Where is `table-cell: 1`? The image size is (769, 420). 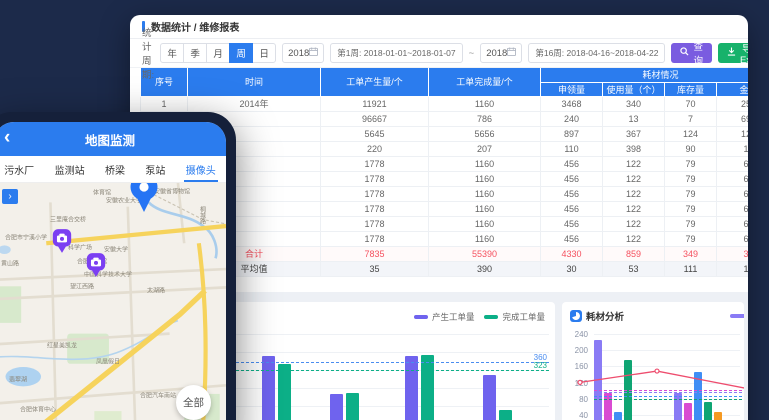
table-cell: 1 is located at coordinates (164, 103).